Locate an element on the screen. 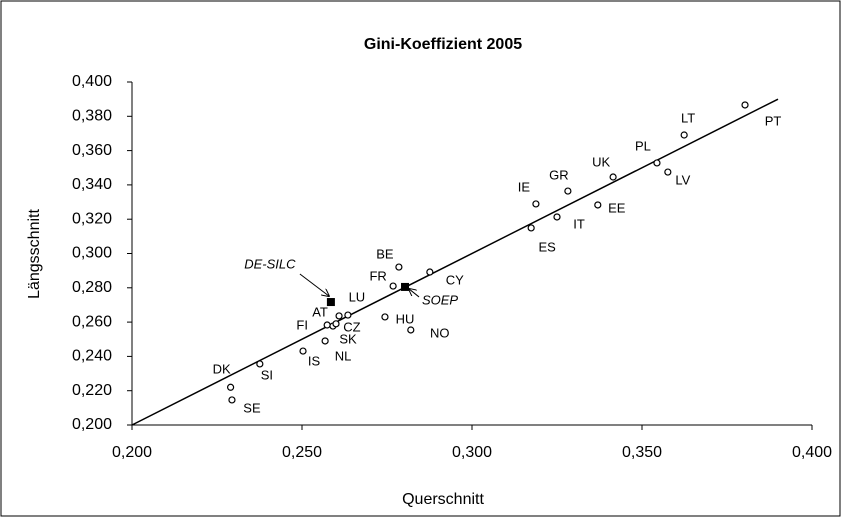 The width and height of the screenshot is (842, 518). point-label: NO is located at coordinates (440, 332).